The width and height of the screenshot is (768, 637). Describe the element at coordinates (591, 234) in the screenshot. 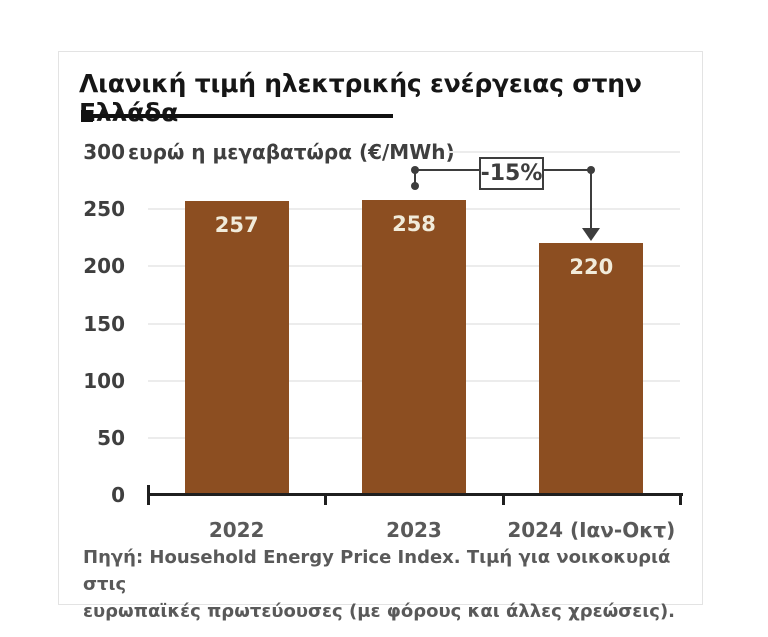

I see `annotation-arrowhead-icon` at that location.